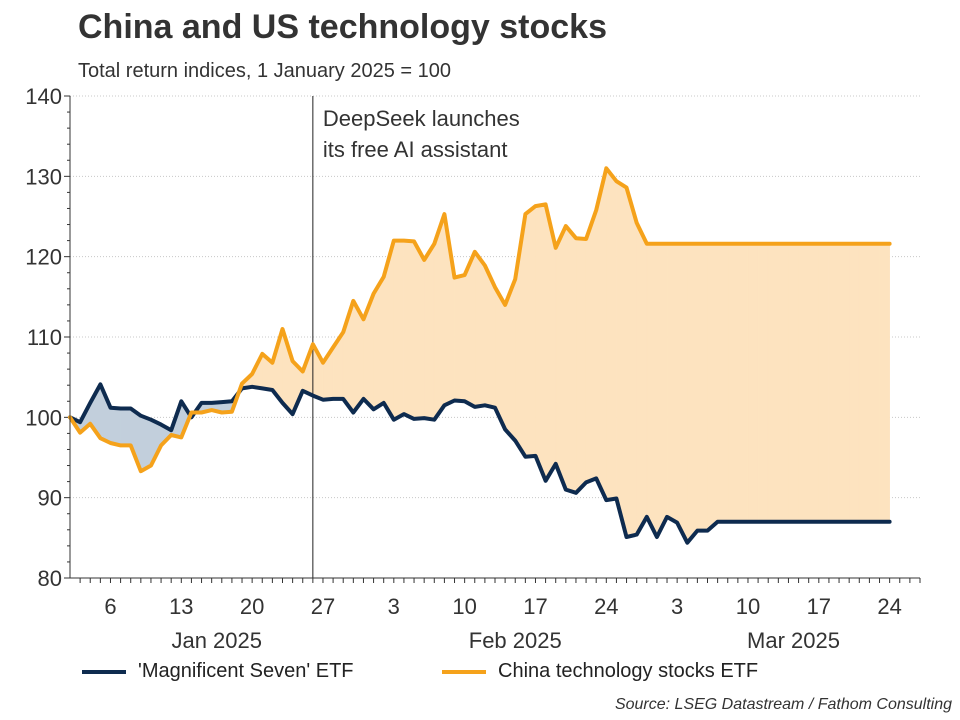 This screenshot has width=960, height=720. I want to click on month-label: Jan 2025, so click(216, 640).